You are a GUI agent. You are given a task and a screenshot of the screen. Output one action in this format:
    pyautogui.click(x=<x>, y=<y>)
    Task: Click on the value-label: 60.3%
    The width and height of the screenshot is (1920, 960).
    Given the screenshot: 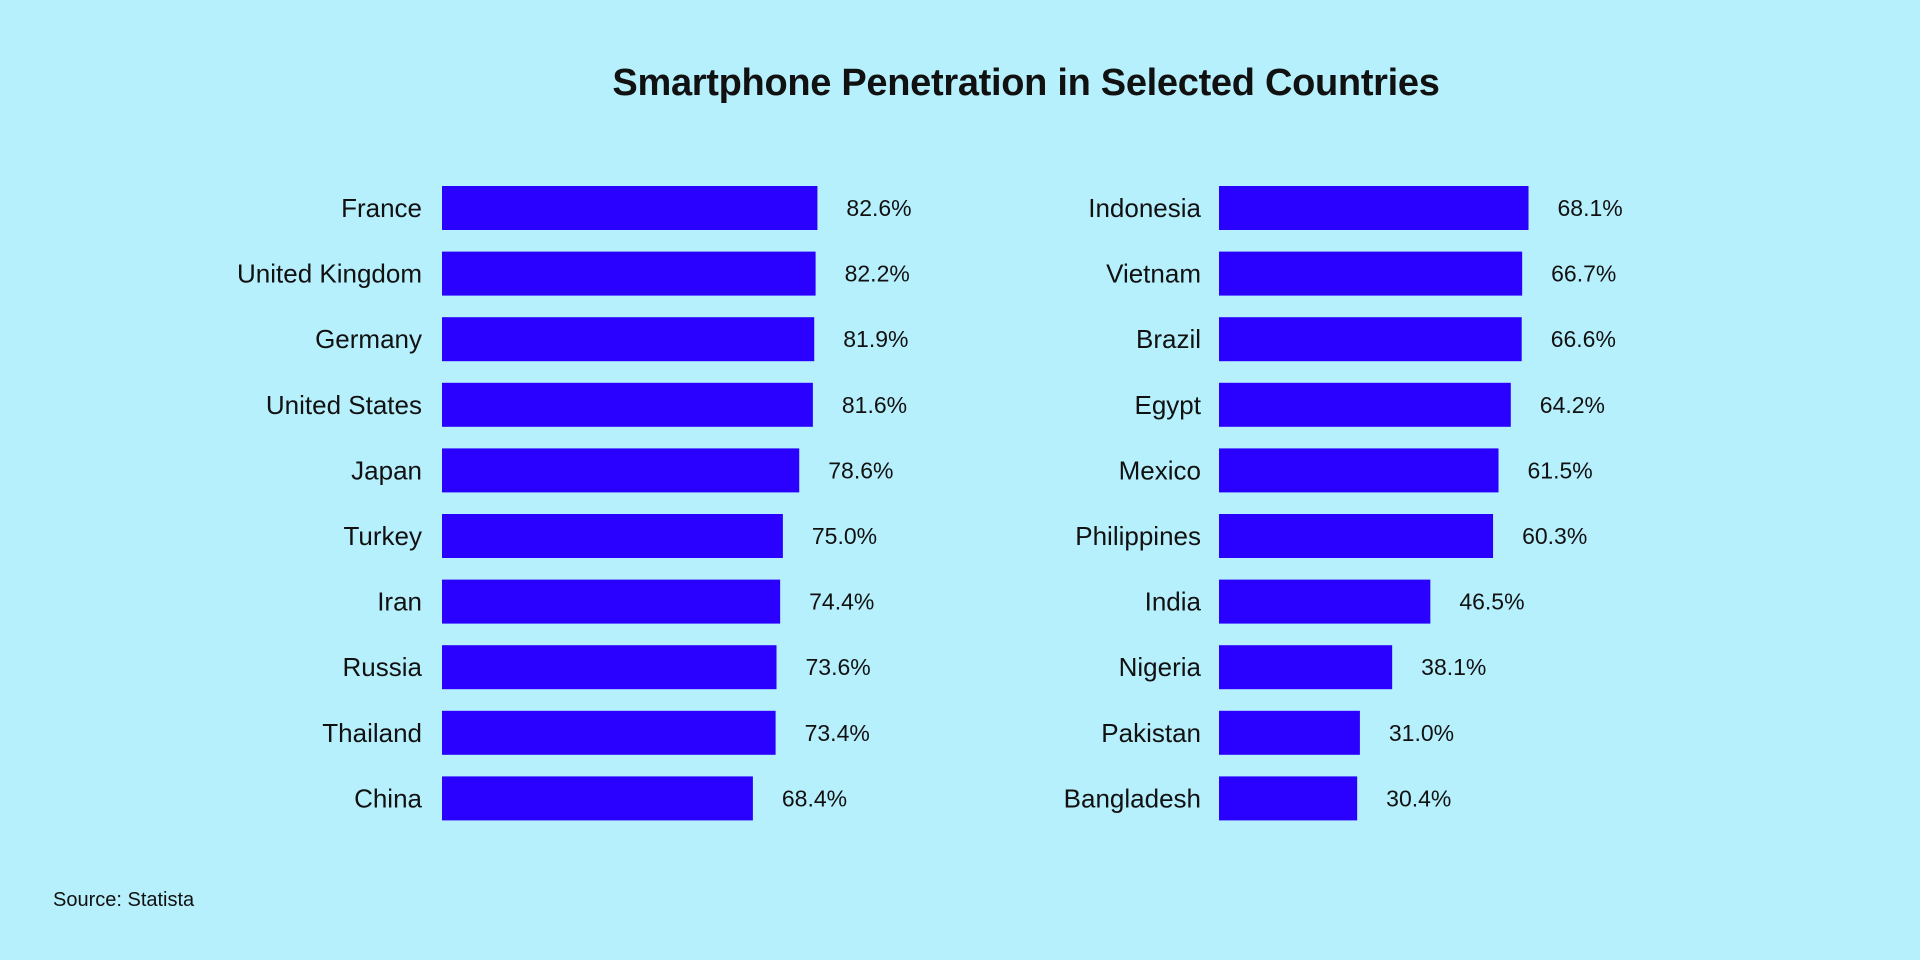 What is the action you would take?
    pyautogui.click(x=1554, y=536)
    